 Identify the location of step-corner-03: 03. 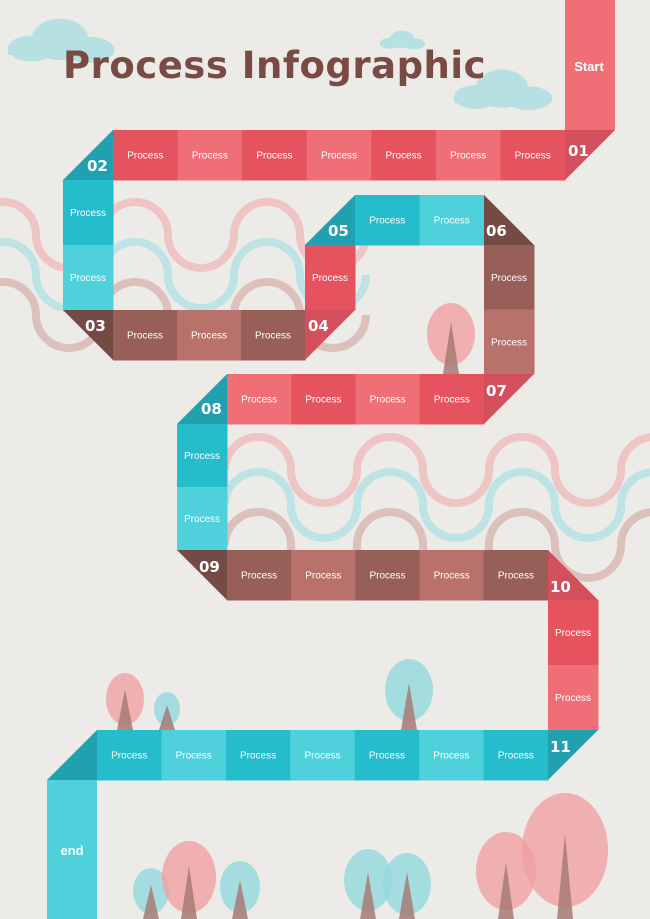
(88, 335).